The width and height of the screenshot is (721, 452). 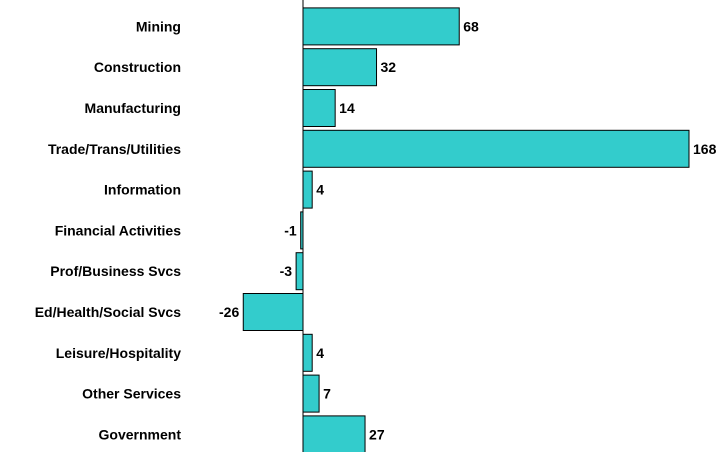 What do you see at coordinates (229, 312) in the screenshot?
I see `value-label-ed-health-social-svcs: -26` at bounding box center [229, 312].